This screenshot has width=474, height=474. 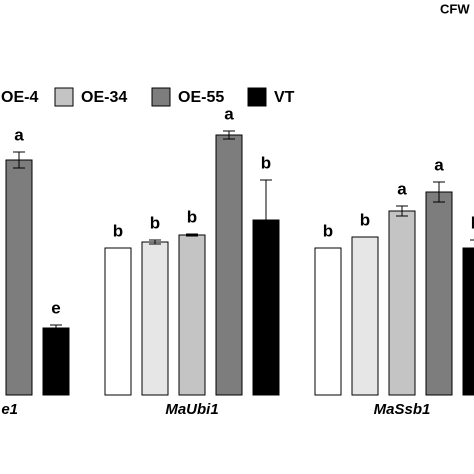 I want to click on category-label: e1, so click(x=9, y=409).